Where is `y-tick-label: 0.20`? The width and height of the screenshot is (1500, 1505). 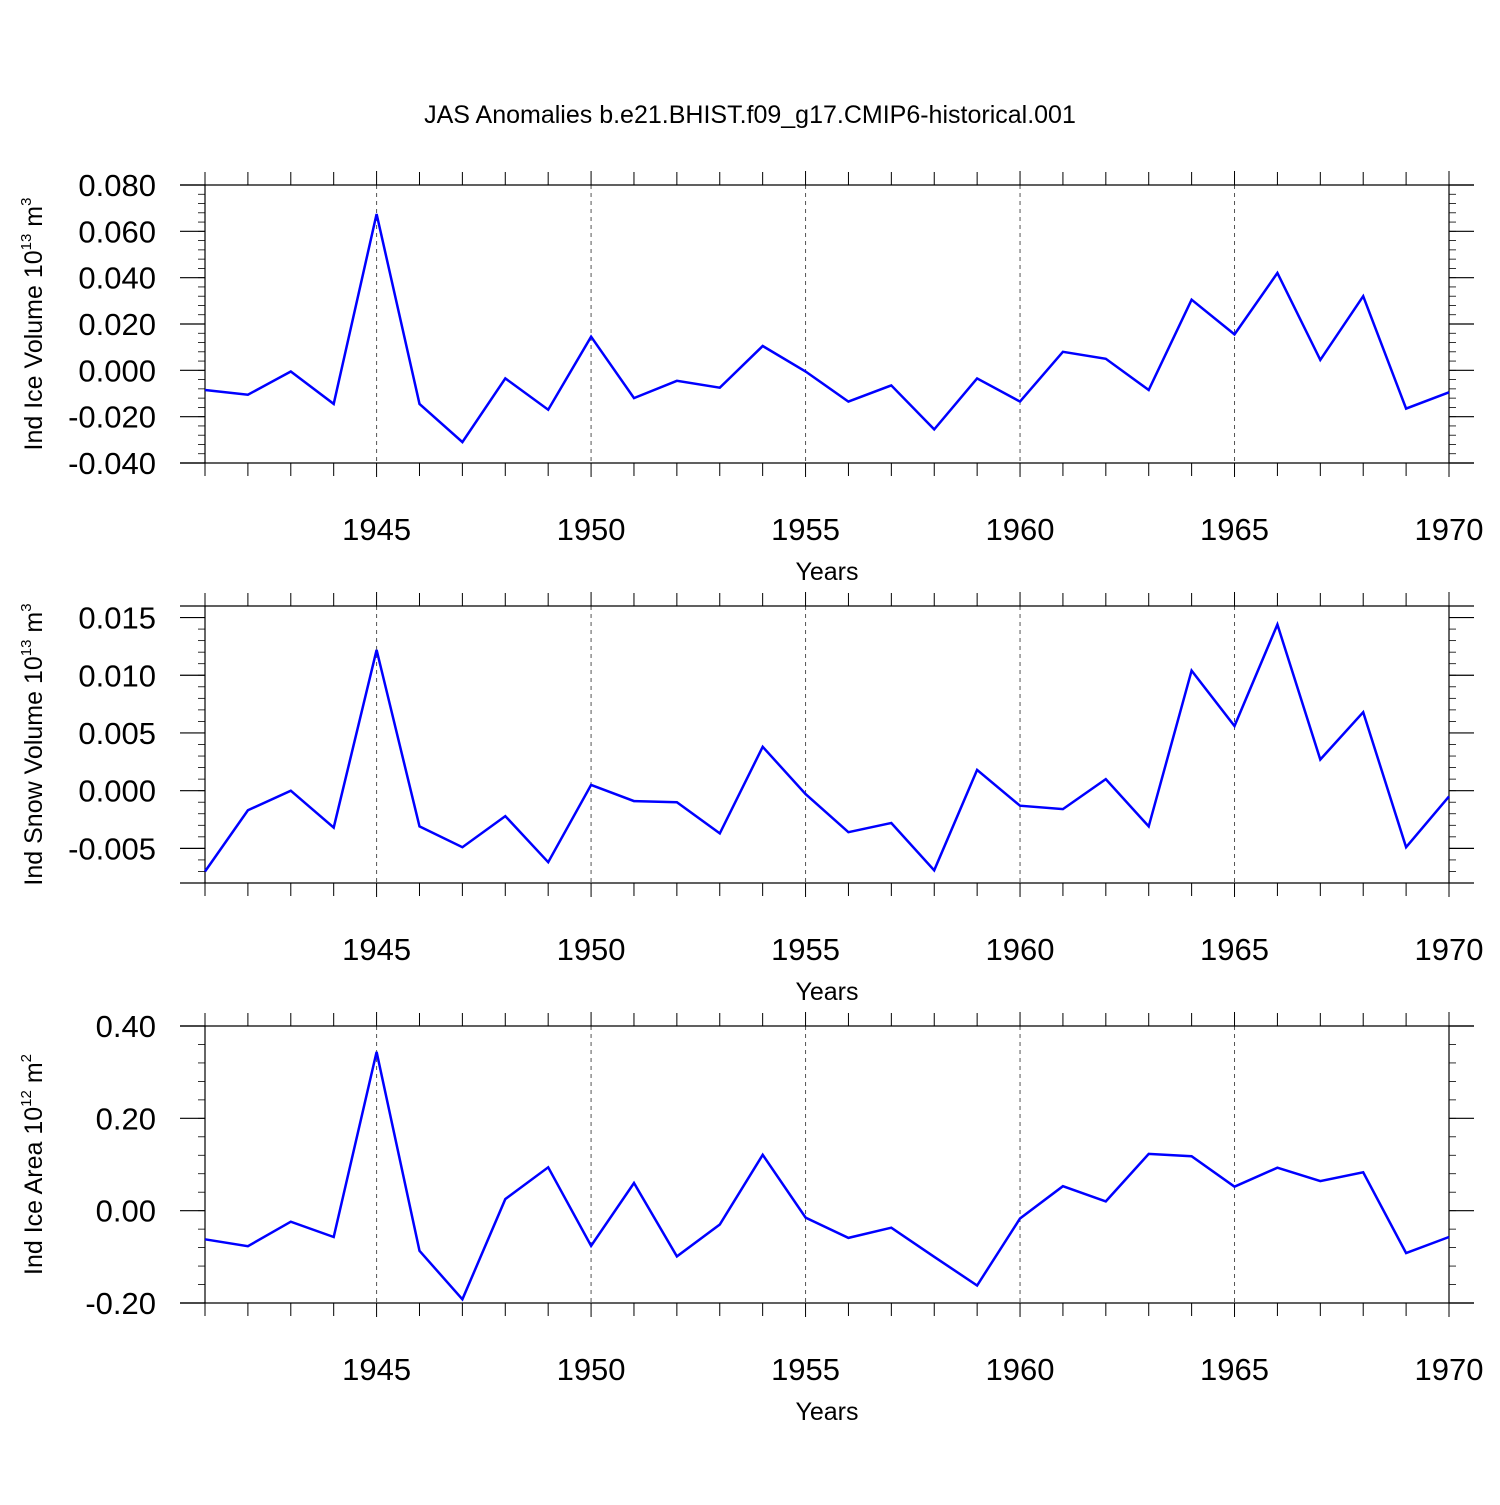 y-tick-label: 0.20 is located at coordinates (126, 1118).